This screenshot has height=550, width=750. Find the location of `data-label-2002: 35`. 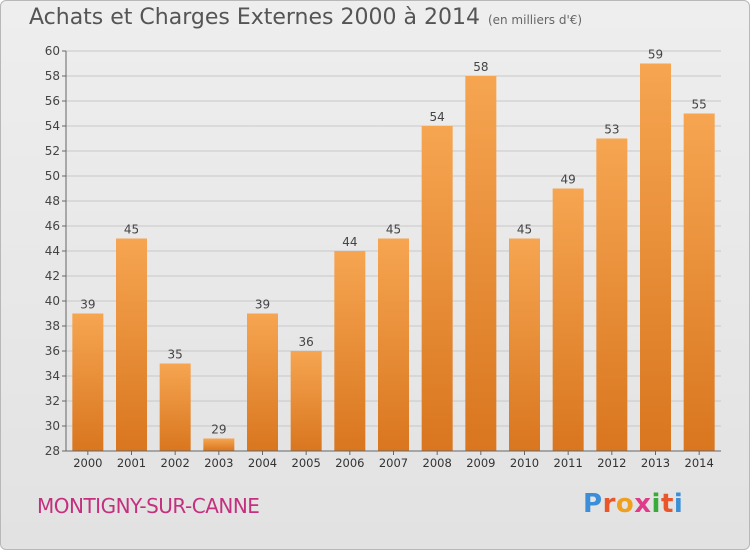

data-label-2002: 35 is located at coordinates (175, 355).